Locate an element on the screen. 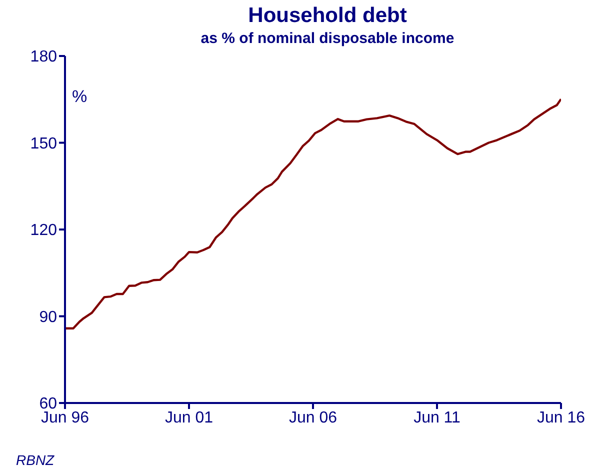 This screenshot has width=595, height=471. y-tick-label: 180 is located at coordinates (44, 57).